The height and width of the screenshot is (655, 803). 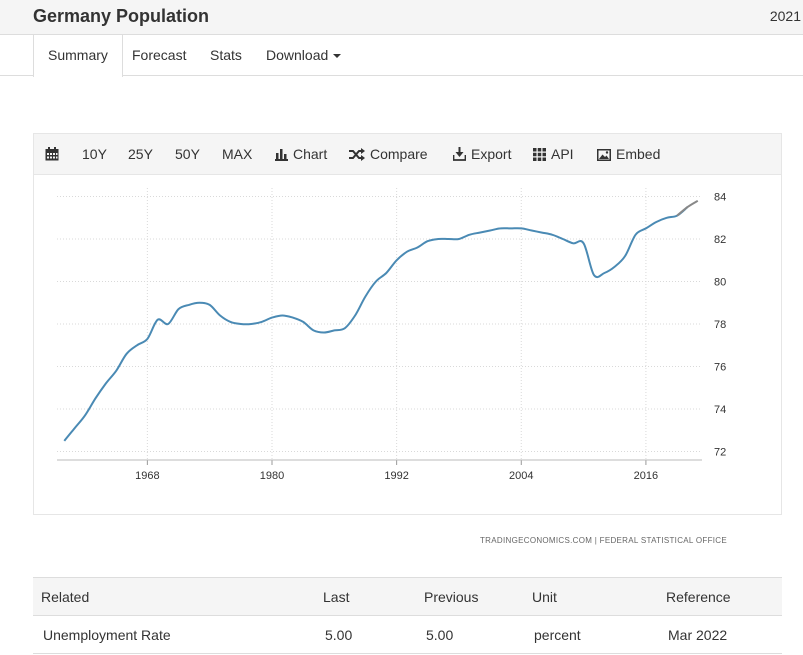 I want to click on tab-download: Download, so click(x=303, y=55).